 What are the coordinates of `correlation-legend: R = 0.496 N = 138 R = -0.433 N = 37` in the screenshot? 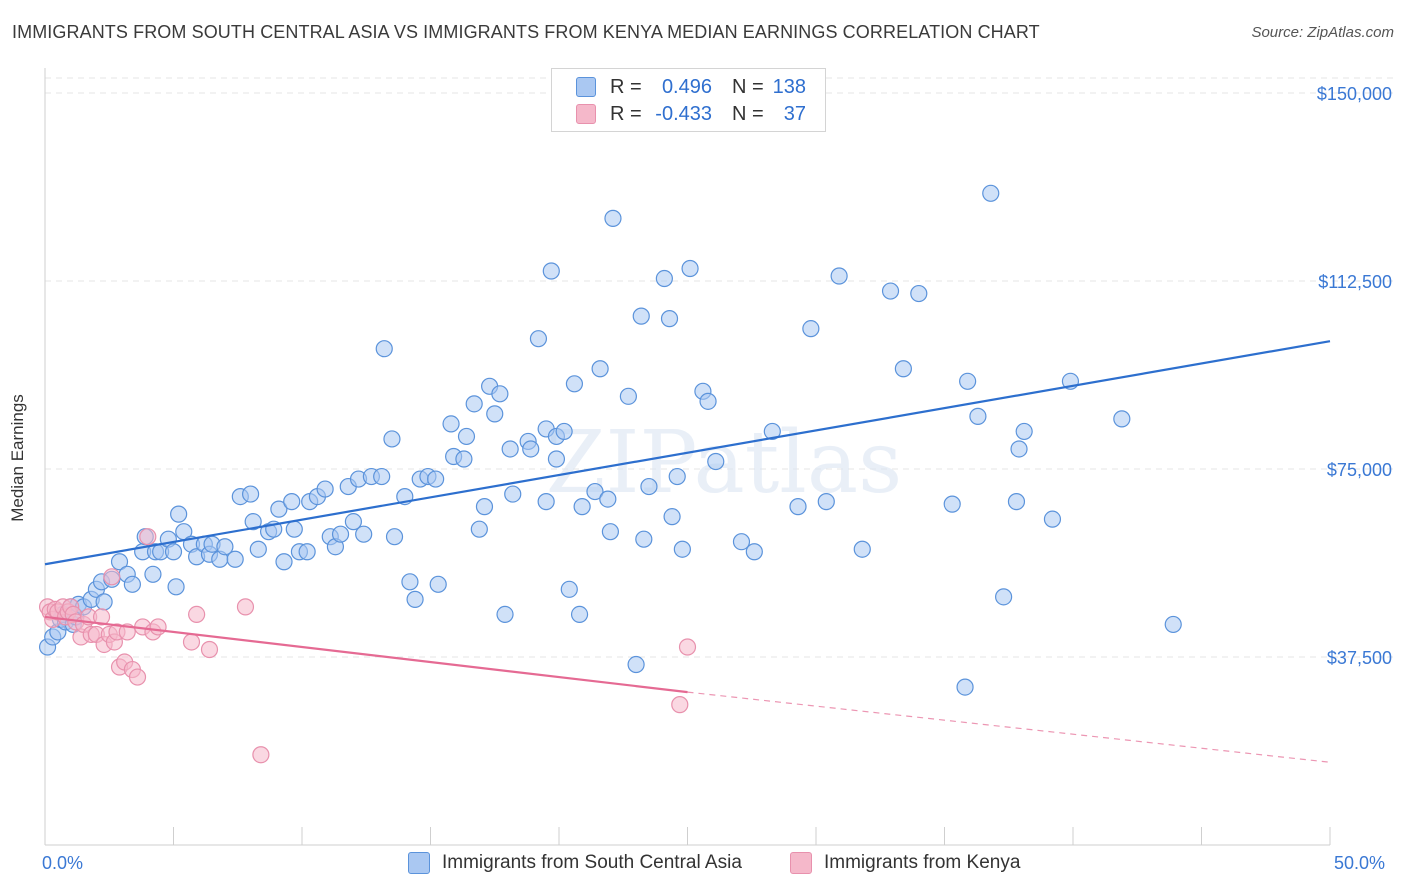 It's located at (688, 100).